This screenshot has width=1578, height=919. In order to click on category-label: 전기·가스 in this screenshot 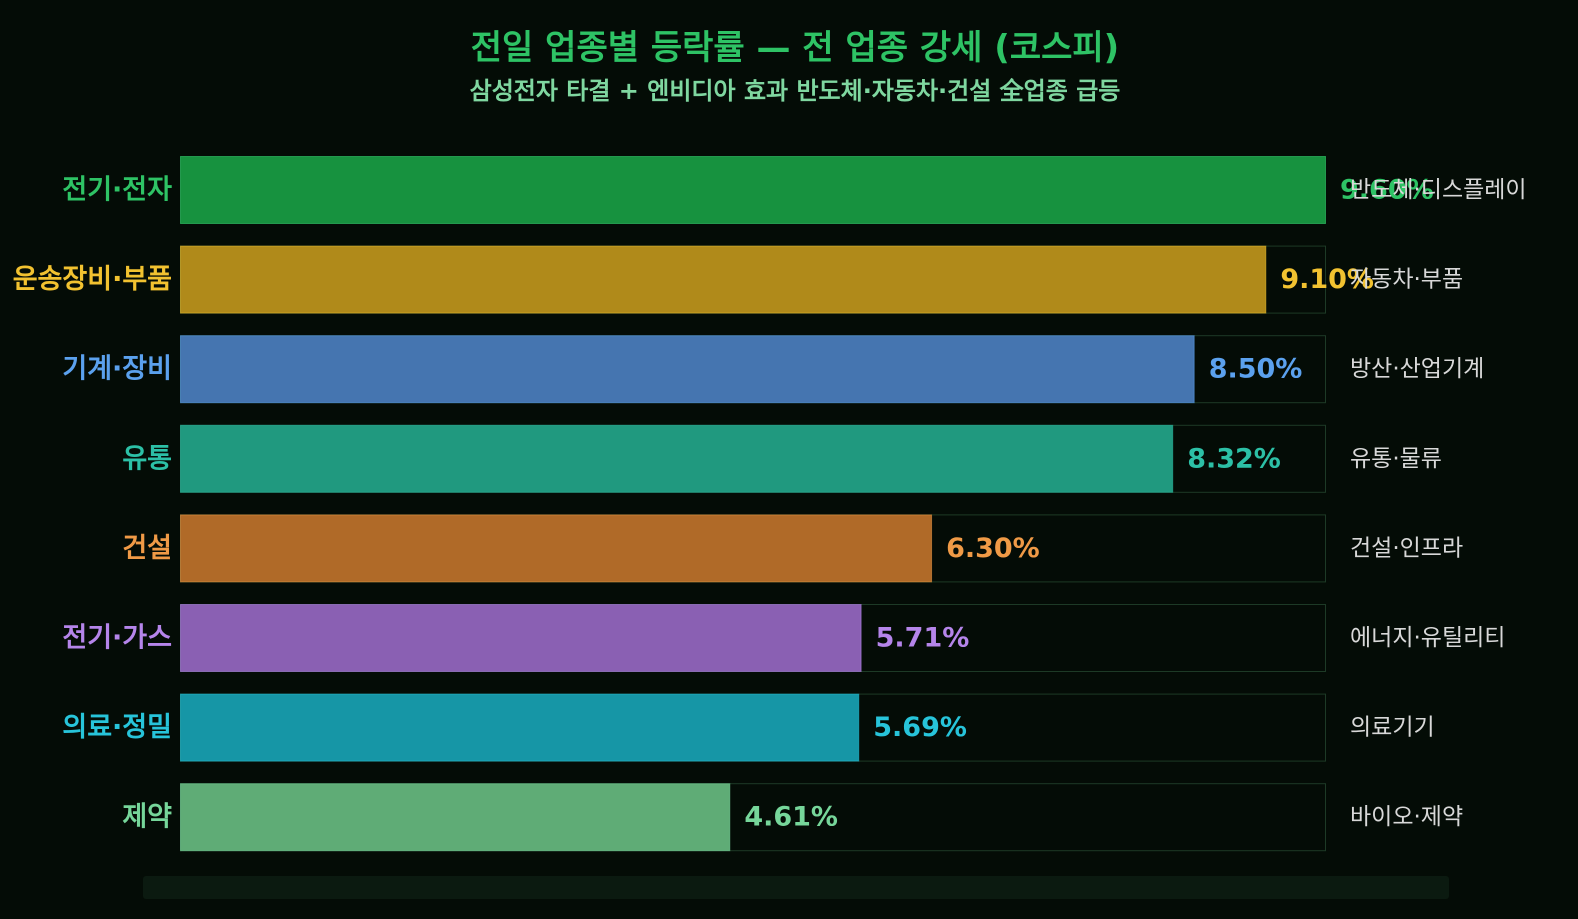, I will do `click(117, 638)`.